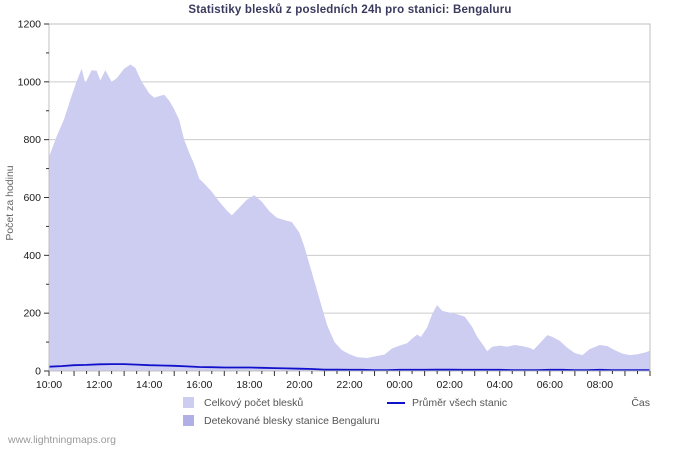 The width and height of the screenshot is (700, 450). I want to click on legend-label-total: Celkový počet blesků, so click(254, 403).